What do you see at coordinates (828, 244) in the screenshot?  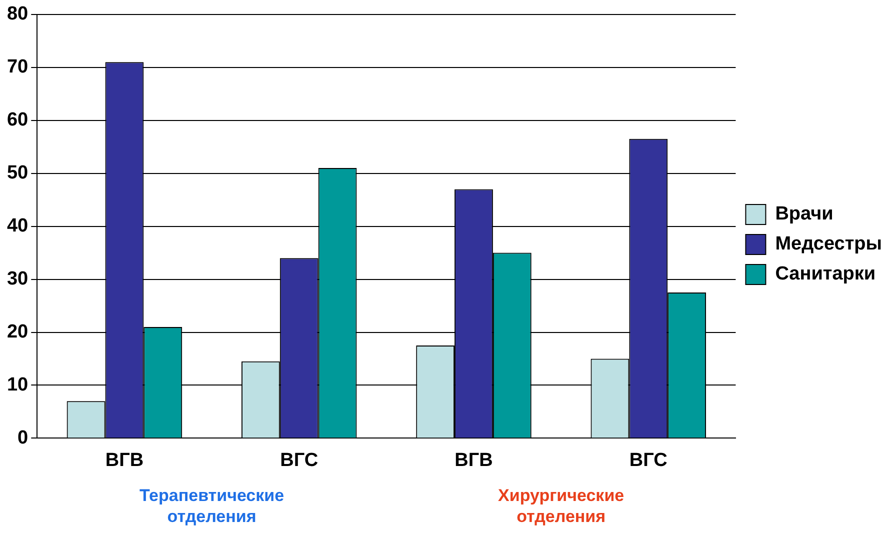 I see `legend-label: Медсестры` at bounding box center [828, 244].